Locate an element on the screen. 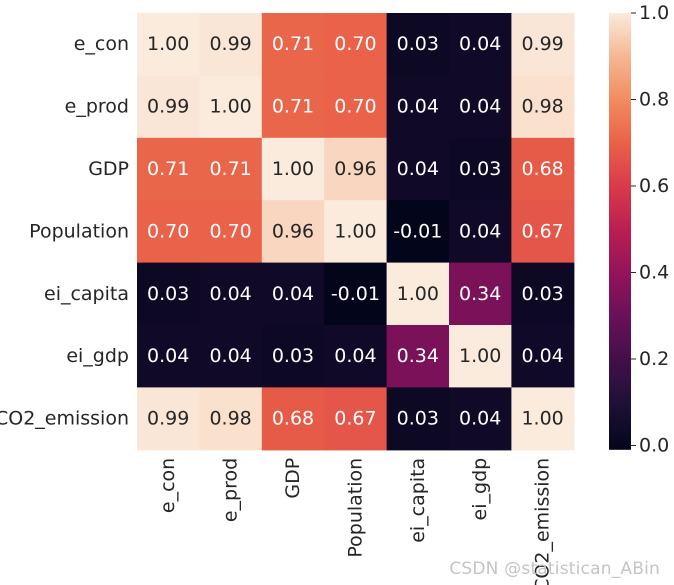  row-label: ei_capita is located at coordinates (86, 294).